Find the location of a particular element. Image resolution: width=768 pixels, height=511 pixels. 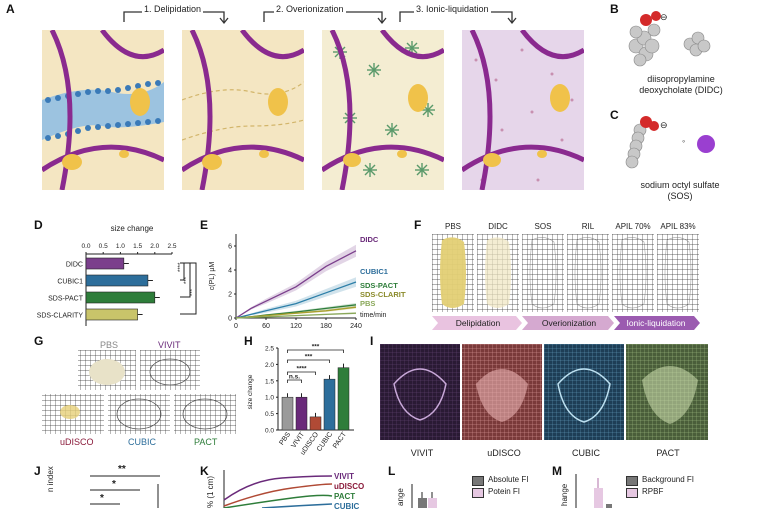

d-category-label: DIDC is located at coordinates (74, 265).